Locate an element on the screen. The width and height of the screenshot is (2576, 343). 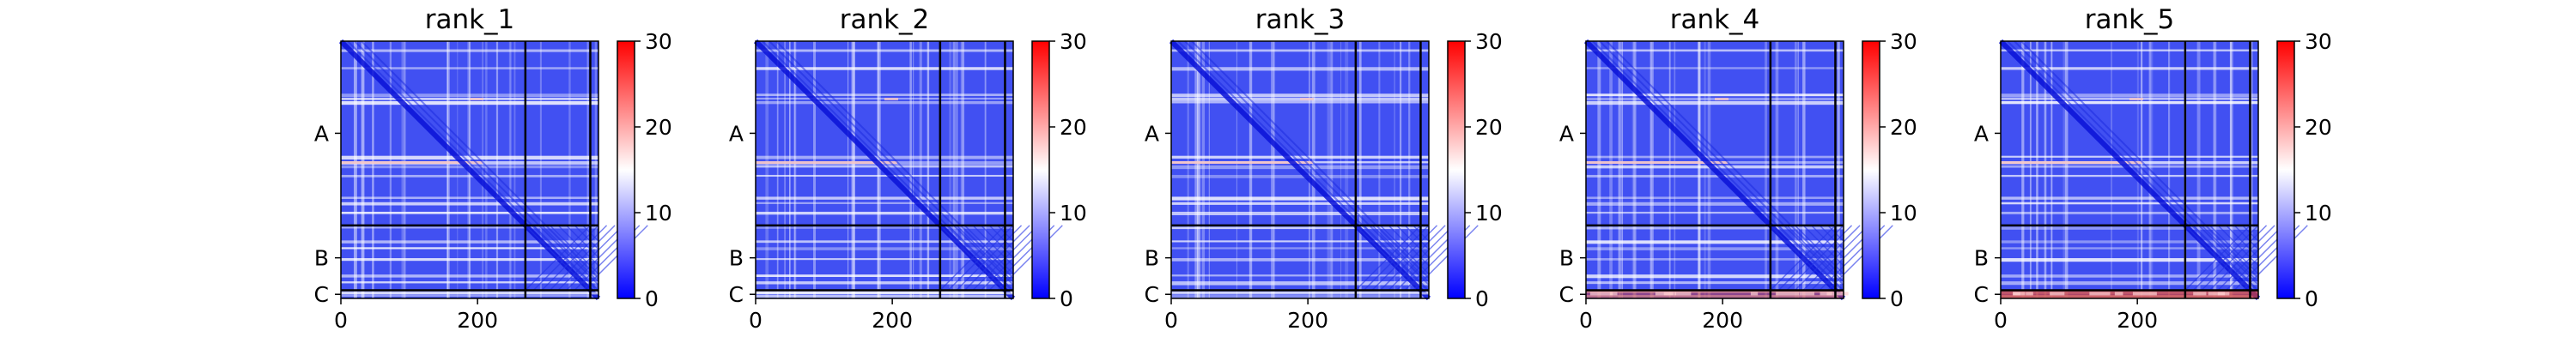
panel-title: rank_2 is located at coordinates (885, 19).